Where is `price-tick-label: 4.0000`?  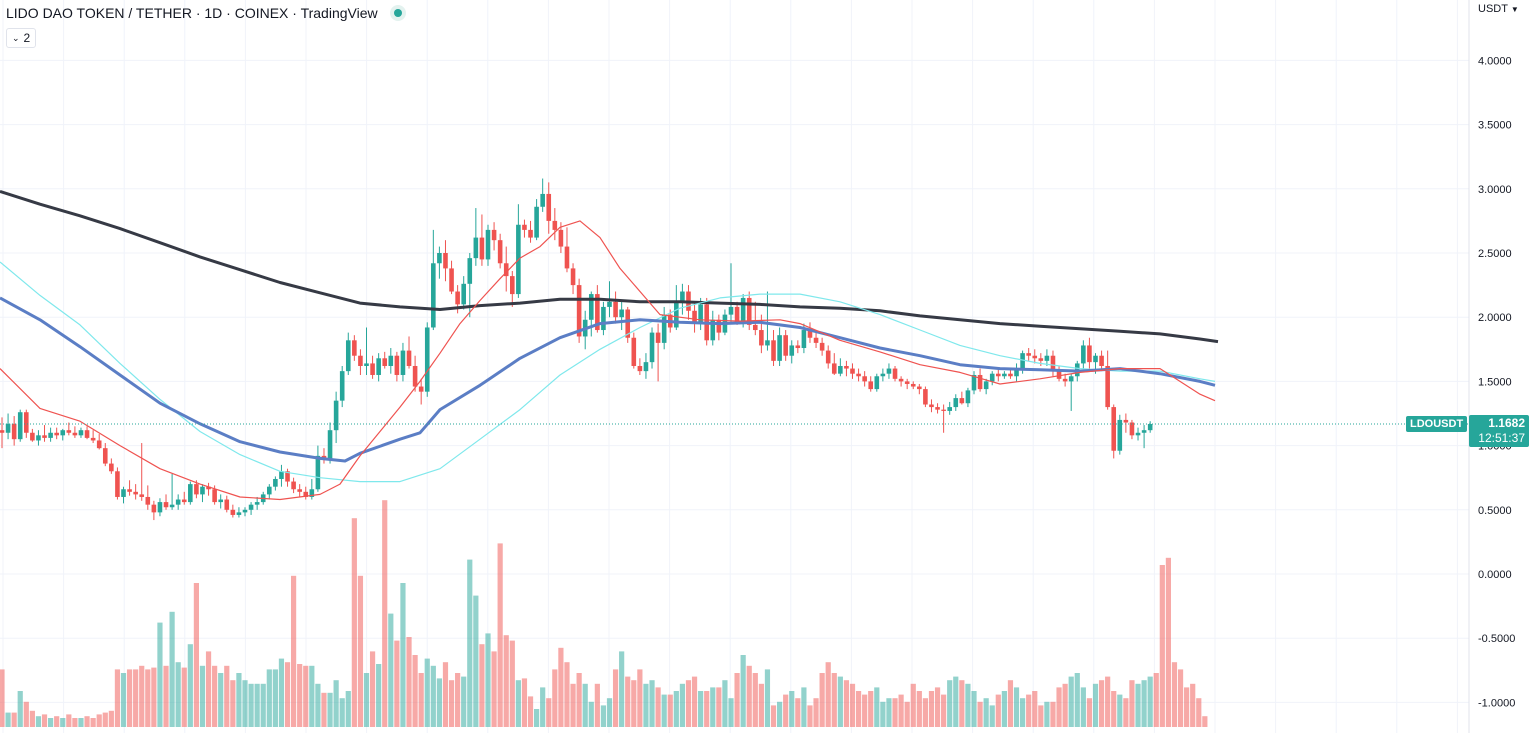
price-tick-label: 4.0000 is located at coordinates (1495, 61).